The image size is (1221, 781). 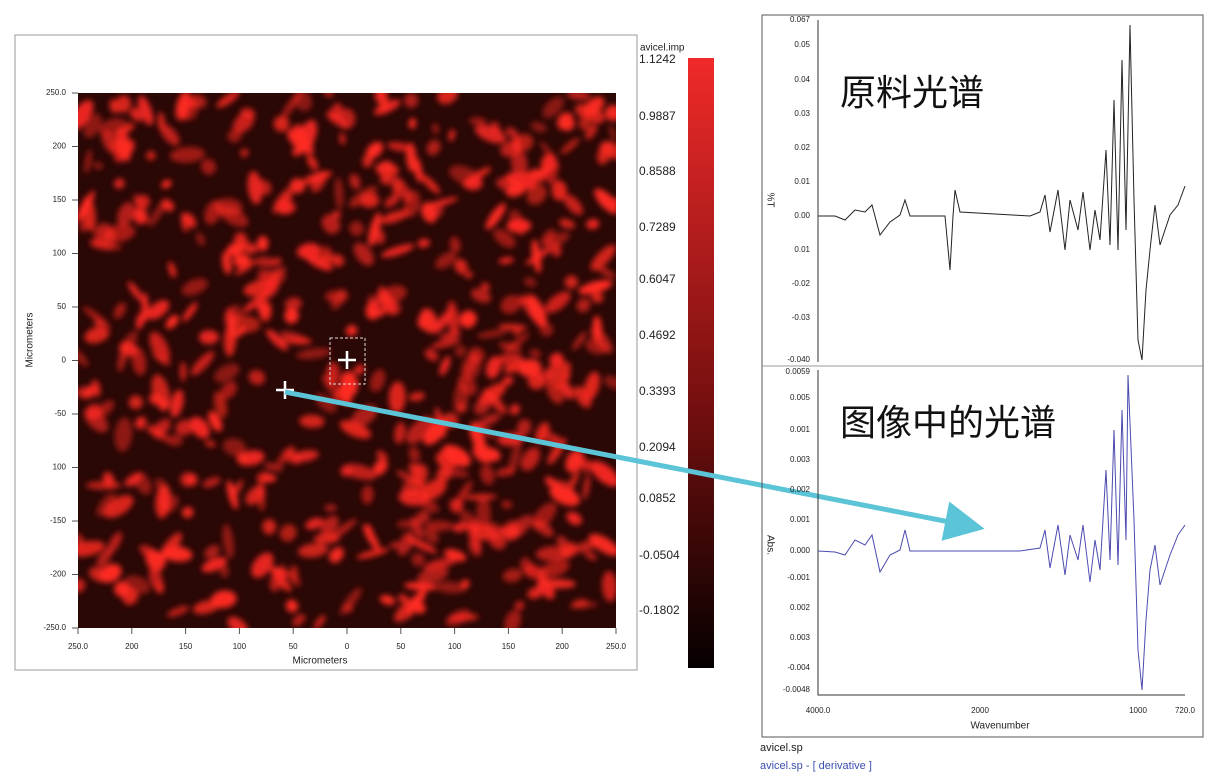 What do you see at coordinates (78, 646) in the screenshot?
I see `x-tick-label: 250.0` at bounding box center [78, 646].